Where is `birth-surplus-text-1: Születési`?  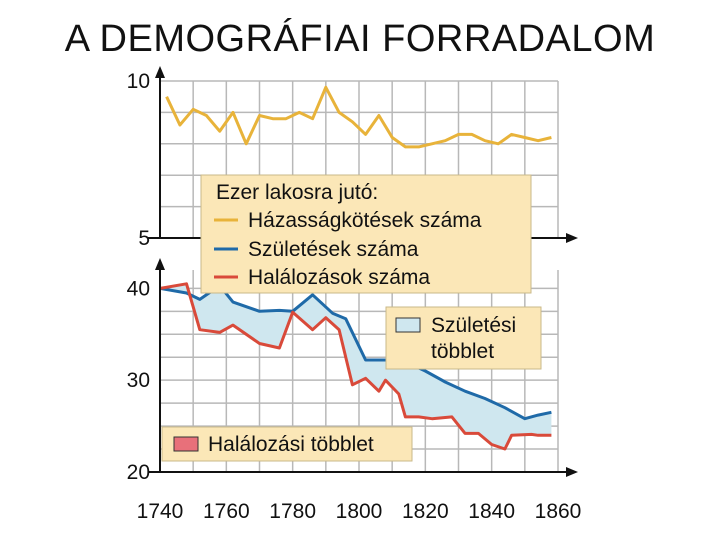 birth-surplus-text-1: Születési is located at coordinates (473, 325).